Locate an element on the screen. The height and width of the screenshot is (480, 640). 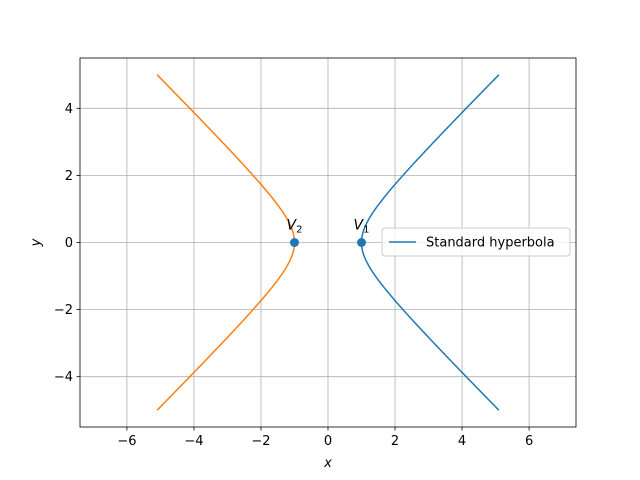
y-tick-label: 4 is located at coordinates (69, 109).